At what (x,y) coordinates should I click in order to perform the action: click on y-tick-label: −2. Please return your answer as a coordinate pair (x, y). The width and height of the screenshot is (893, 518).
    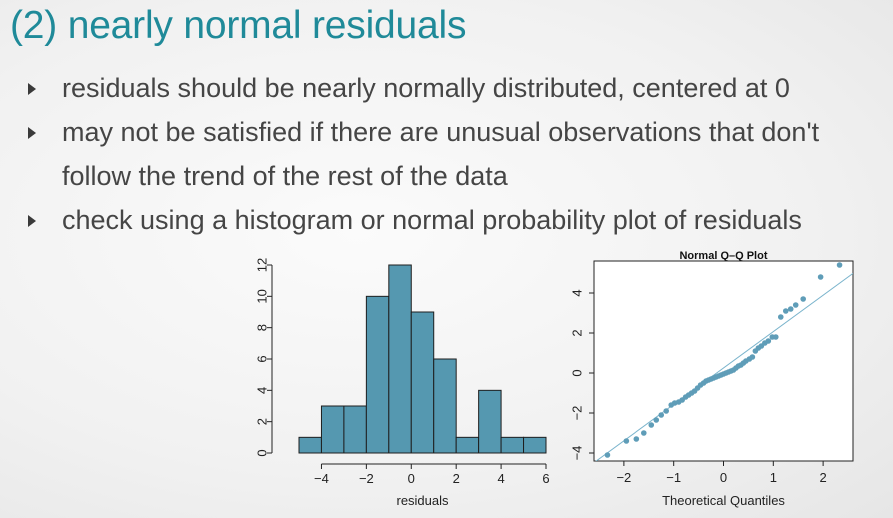
    Looking at the image, I should click on (576, 413).